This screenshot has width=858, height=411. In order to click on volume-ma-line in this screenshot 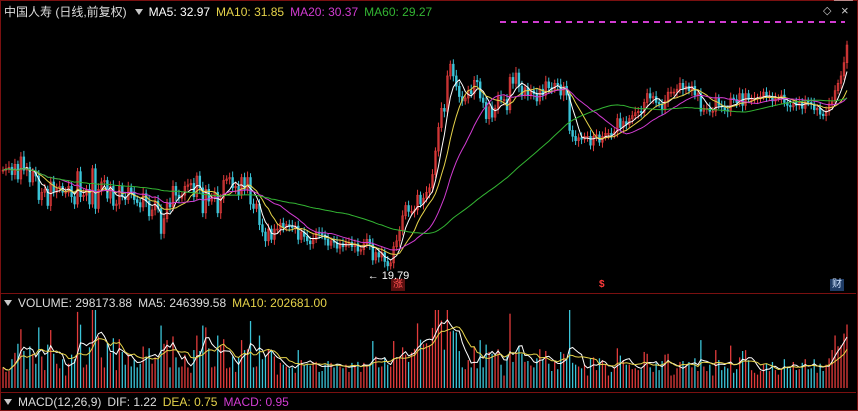, I will do `click(425, 348)`.